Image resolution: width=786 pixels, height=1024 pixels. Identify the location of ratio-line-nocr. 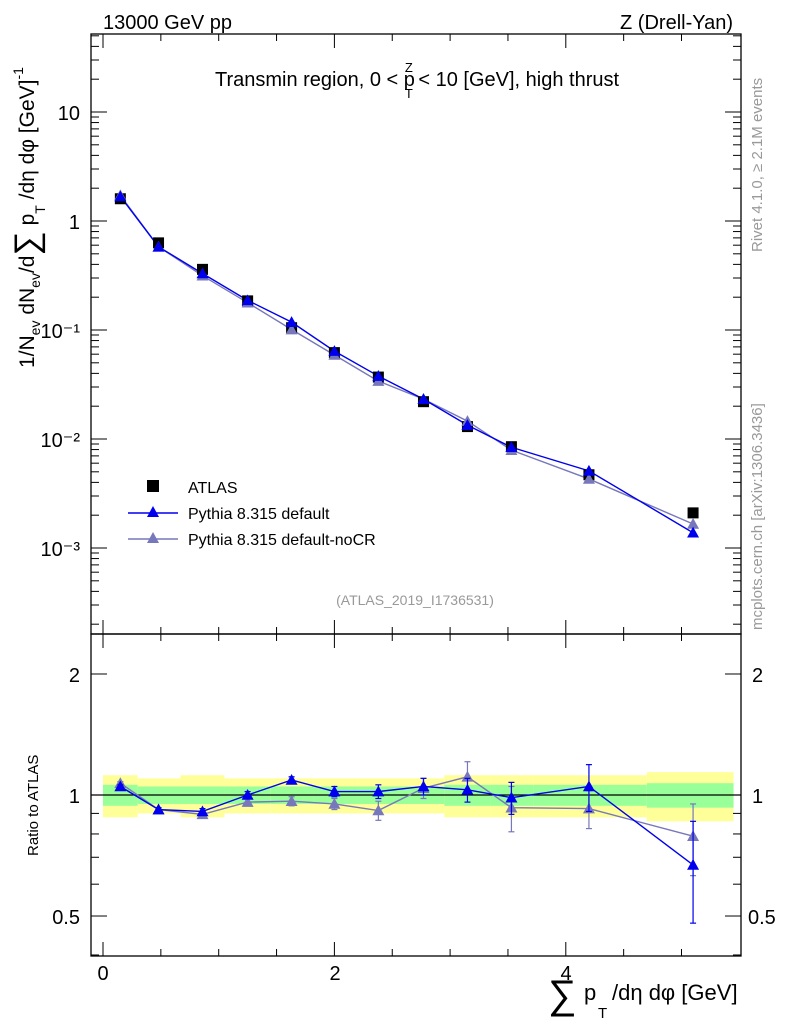
(406, 806).